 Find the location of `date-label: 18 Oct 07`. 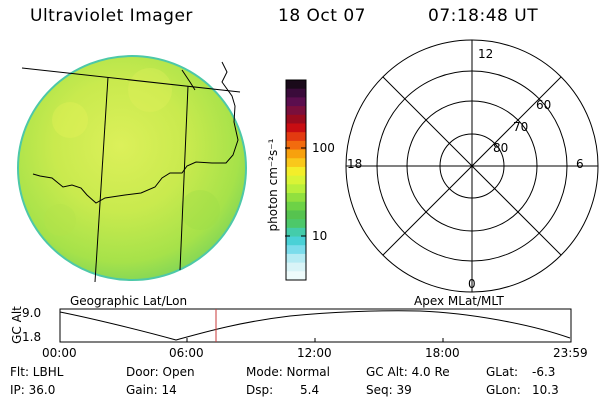

date-label: 18 Oct 07 is located at coordinates (322, 16).